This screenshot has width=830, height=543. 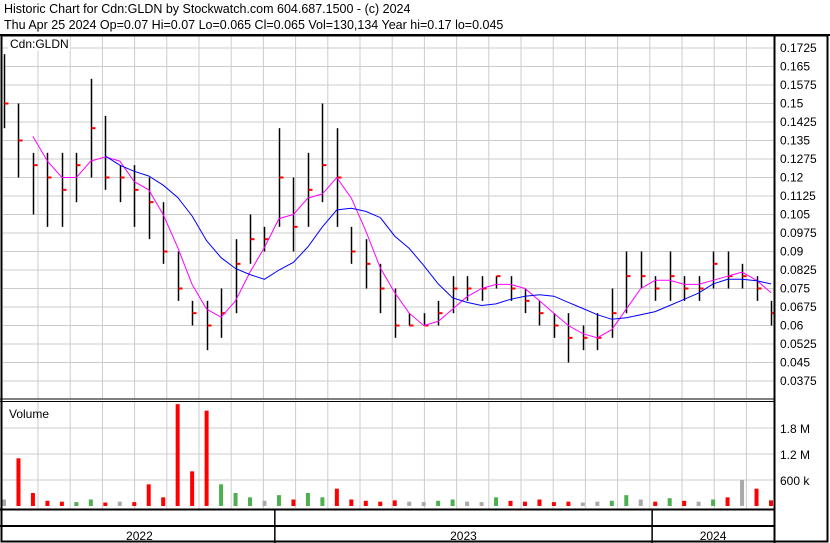 I want to click on price-tick-label: 0.165, so click(x=795, y=67).